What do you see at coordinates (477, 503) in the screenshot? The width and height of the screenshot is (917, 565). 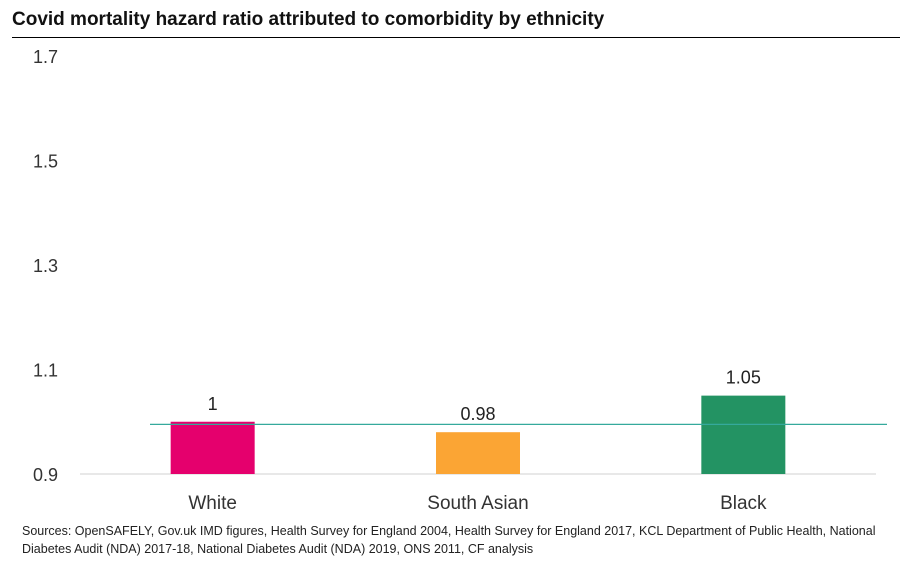 I see `x-tick-label: South Asian` at bounding box center [477, 503].